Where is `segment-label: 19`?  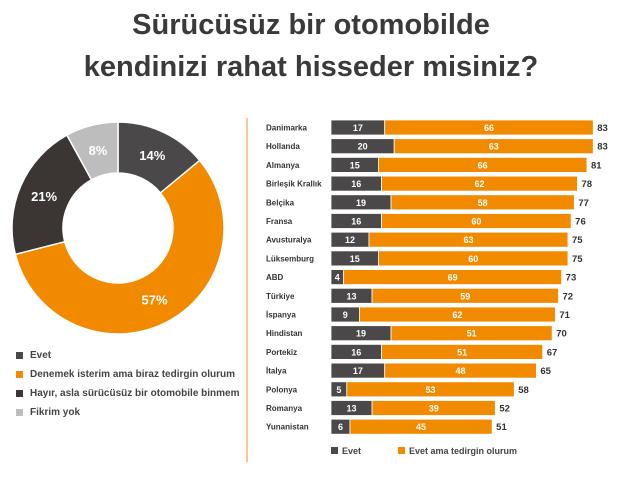
segment-label: 19 is located at coordinates (361, 203).